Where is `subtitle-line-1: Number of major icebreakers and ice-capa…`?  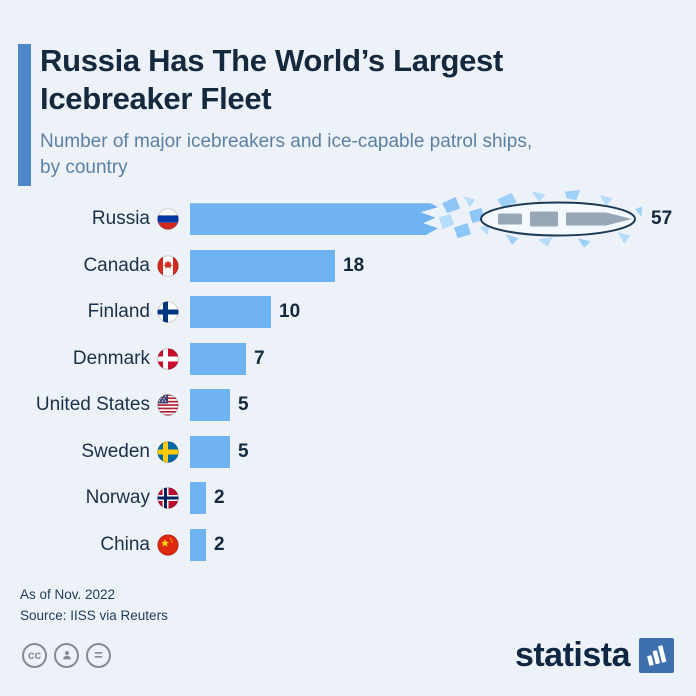
subtitle-line-1: Number of major icebreakers and ice-capa… is located at coordinates (286, 141).